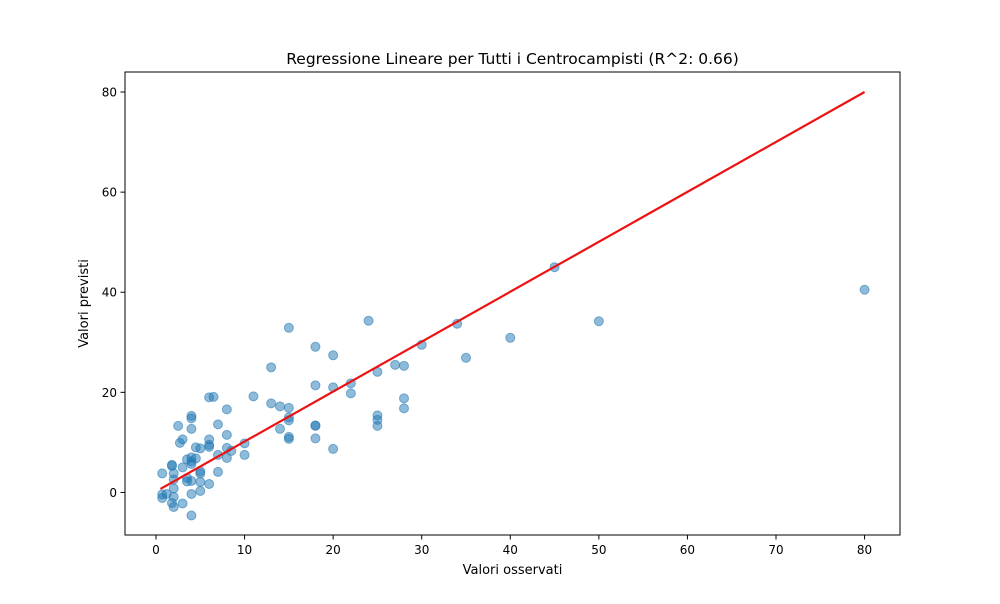  I want to click on x-tick-label: 0, so click(156, 550).